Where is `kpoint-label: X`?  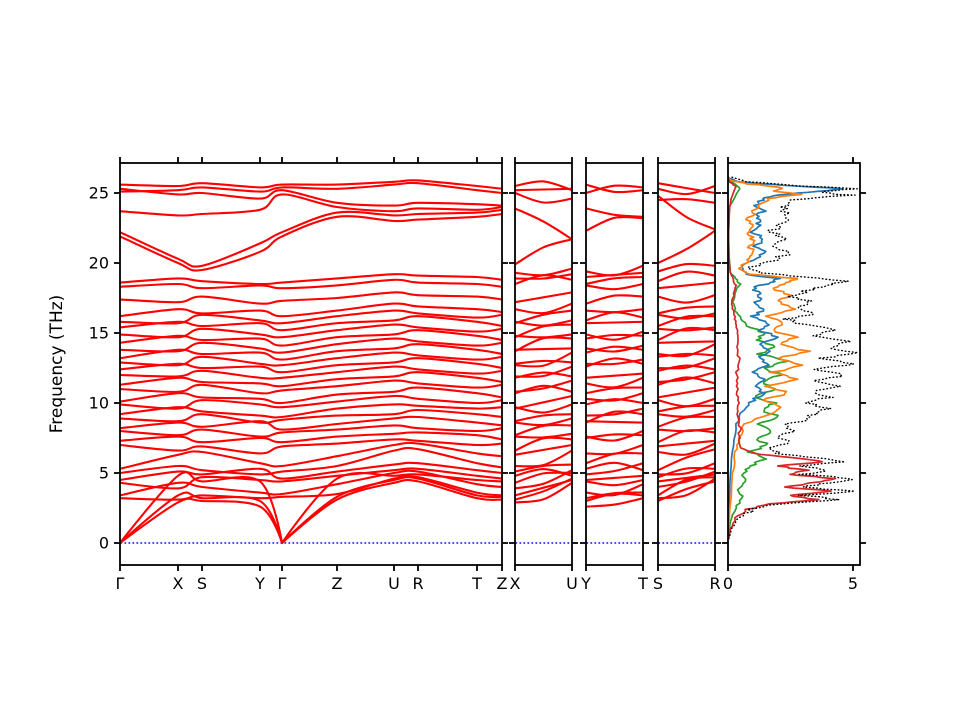 kpoint-label: X is located at coordinates (515, 583).